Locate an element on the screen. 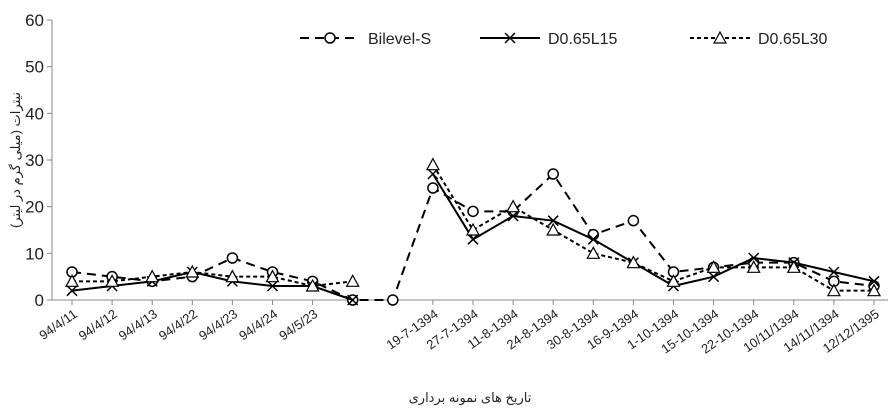  y-tick-label: 60 is located at coordinates (34, 20).